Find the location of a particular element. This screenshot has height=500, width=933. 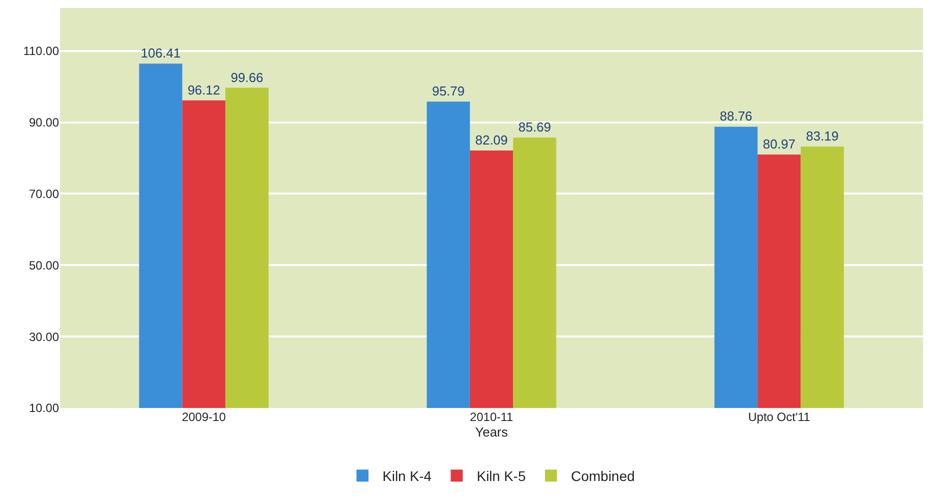

data-label: 82.09 is located at coordinates (491, 140).